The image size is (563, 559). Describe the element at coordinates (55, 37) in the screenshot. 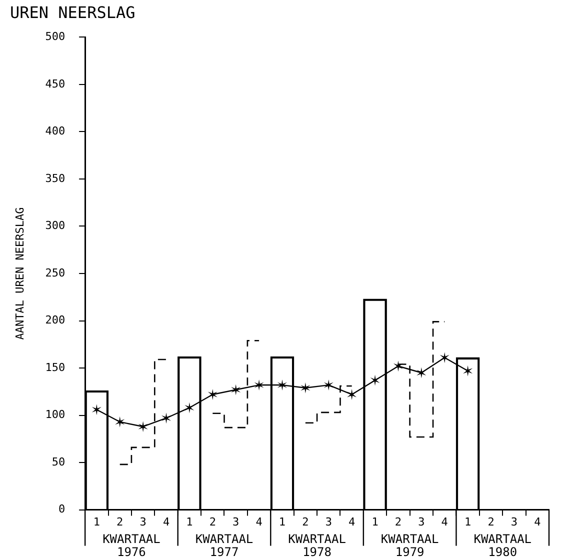

I see `y-tick-label: 500` at that location.